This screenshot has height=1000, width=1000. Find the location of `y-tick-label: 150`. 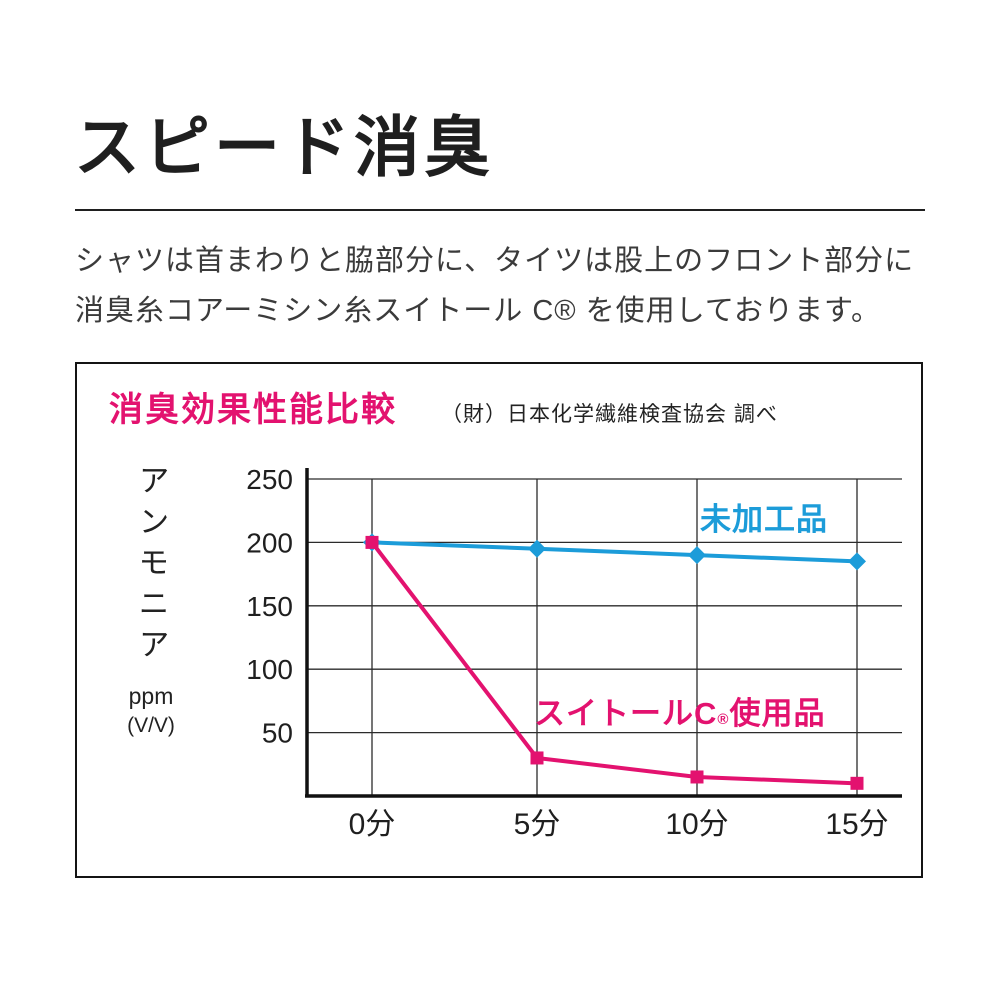

y-tick-label: 150 is located at coordinates (269, 606).